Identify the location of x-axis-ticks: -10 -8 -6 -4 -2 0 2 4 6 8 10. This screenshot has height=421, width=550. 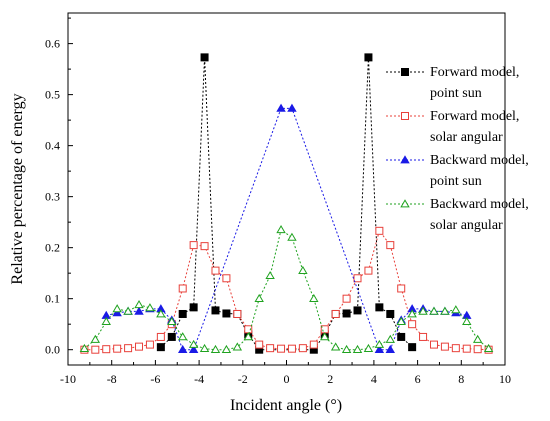
(285, 373).